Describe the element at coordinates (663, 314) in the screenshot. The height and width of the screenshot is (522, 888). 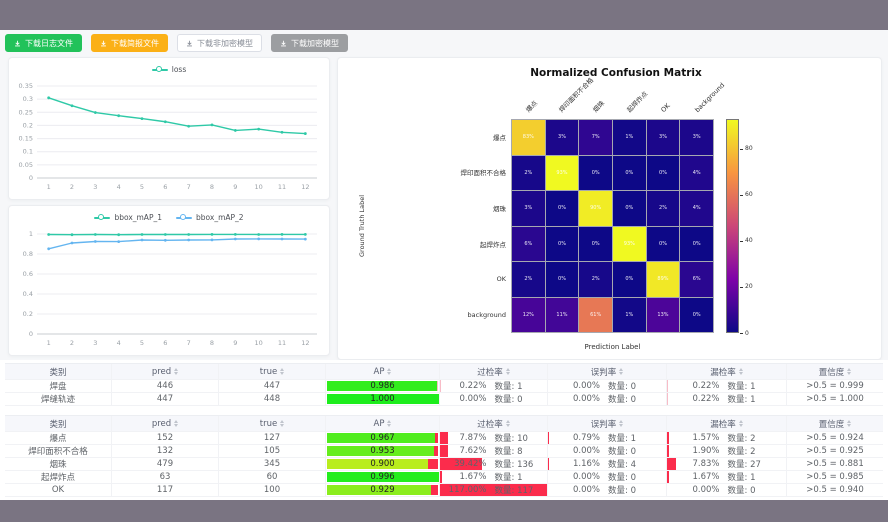
I see `matrix-cell: 13%` at that location.